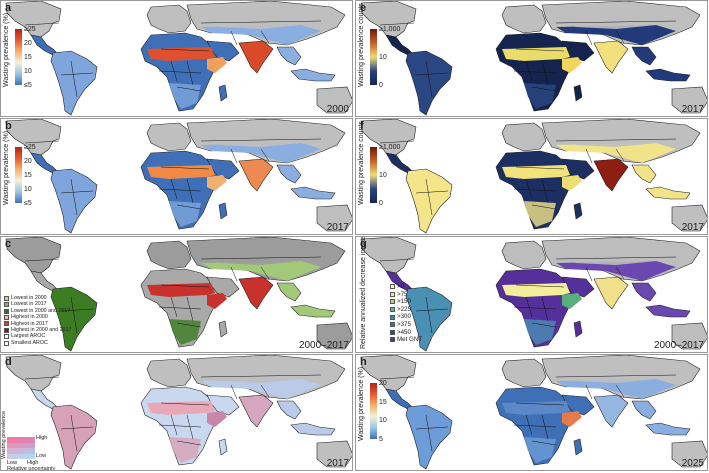  I want to click on map-panel-b: b 2017 Wasting prevalence (%) ≥25 20 15 10 ≤5, so click(176, 176).